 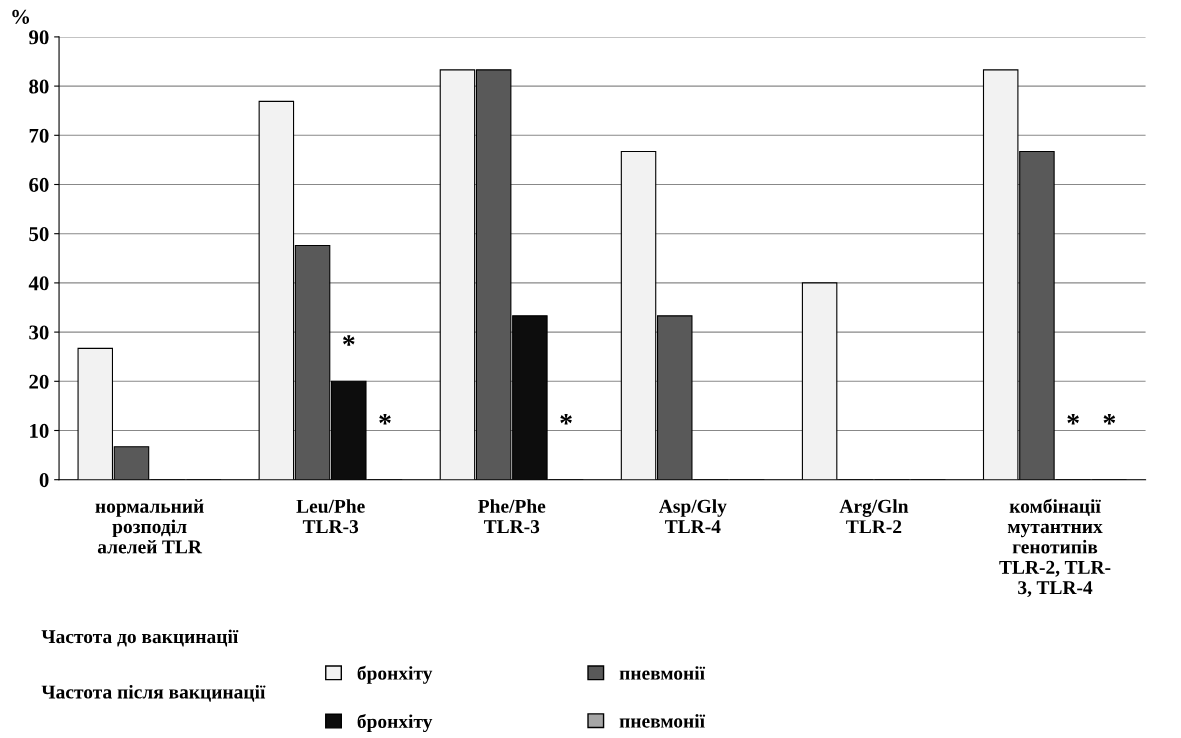 I want to click on y-tick-label: 50, so click(x=39, y=234).